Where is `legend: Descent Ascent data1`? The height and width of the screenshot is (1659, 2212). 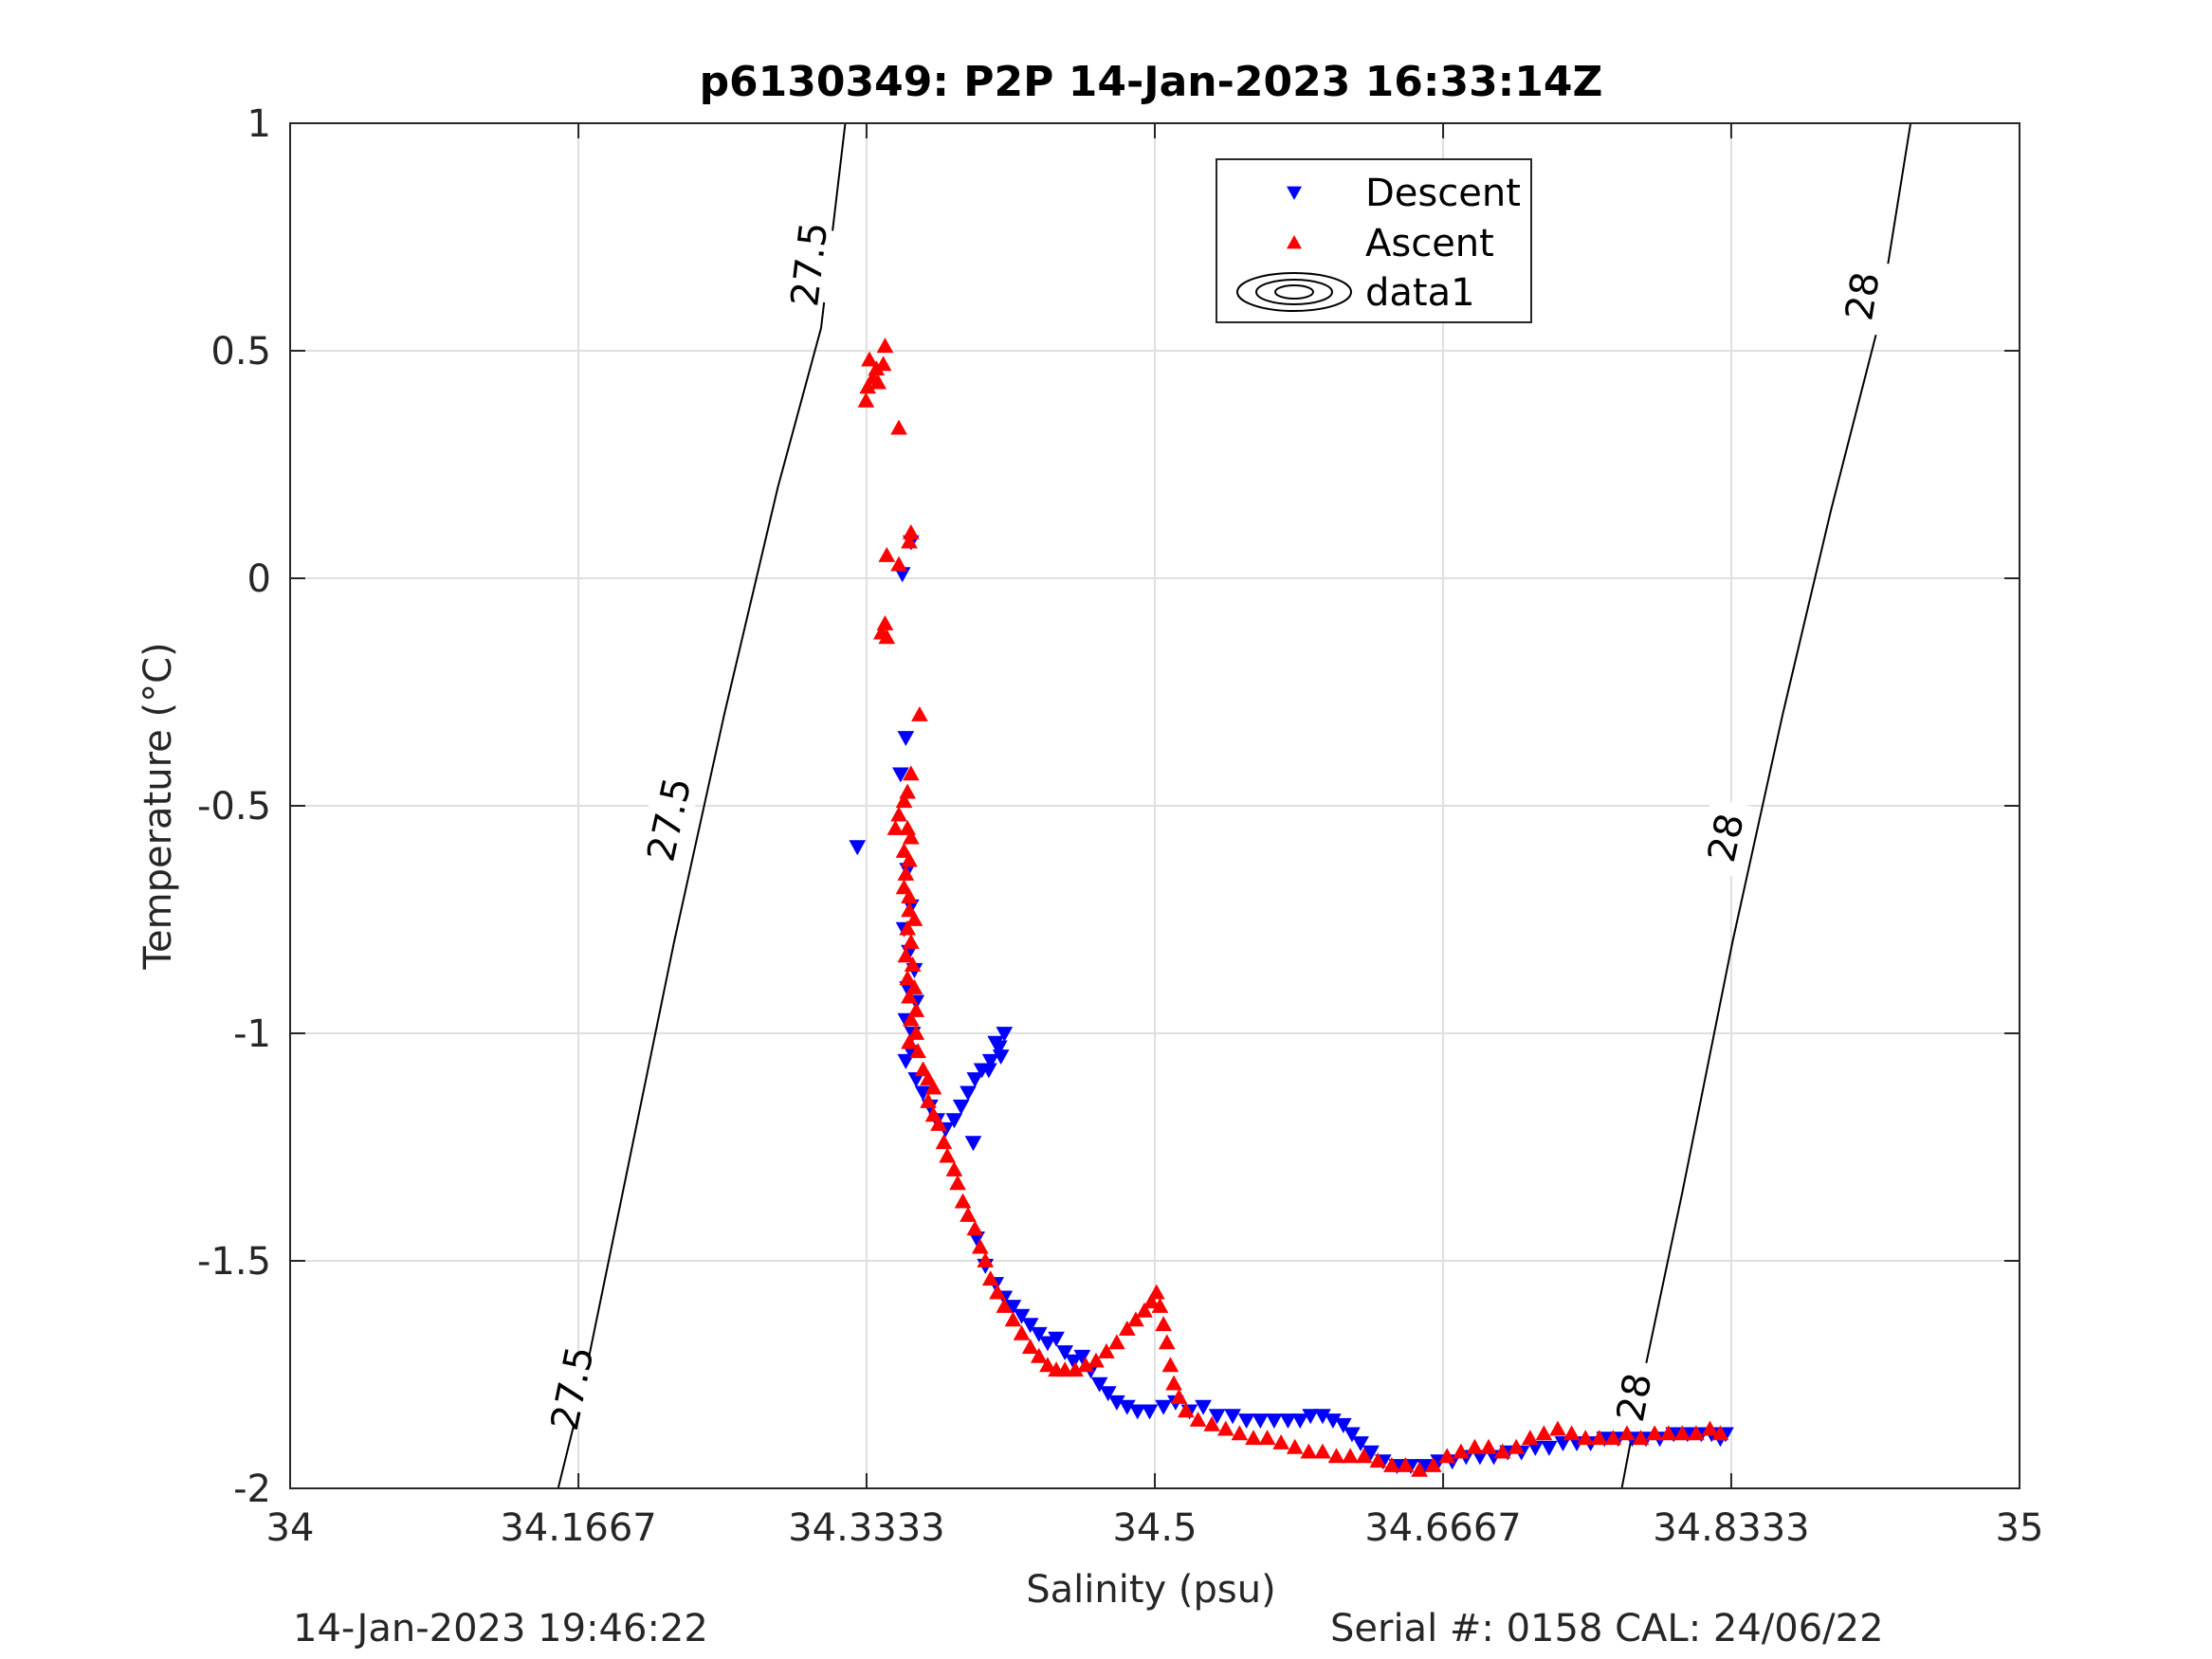
legend: Descent Ascent data1 is located at coordinates (1374, 240).